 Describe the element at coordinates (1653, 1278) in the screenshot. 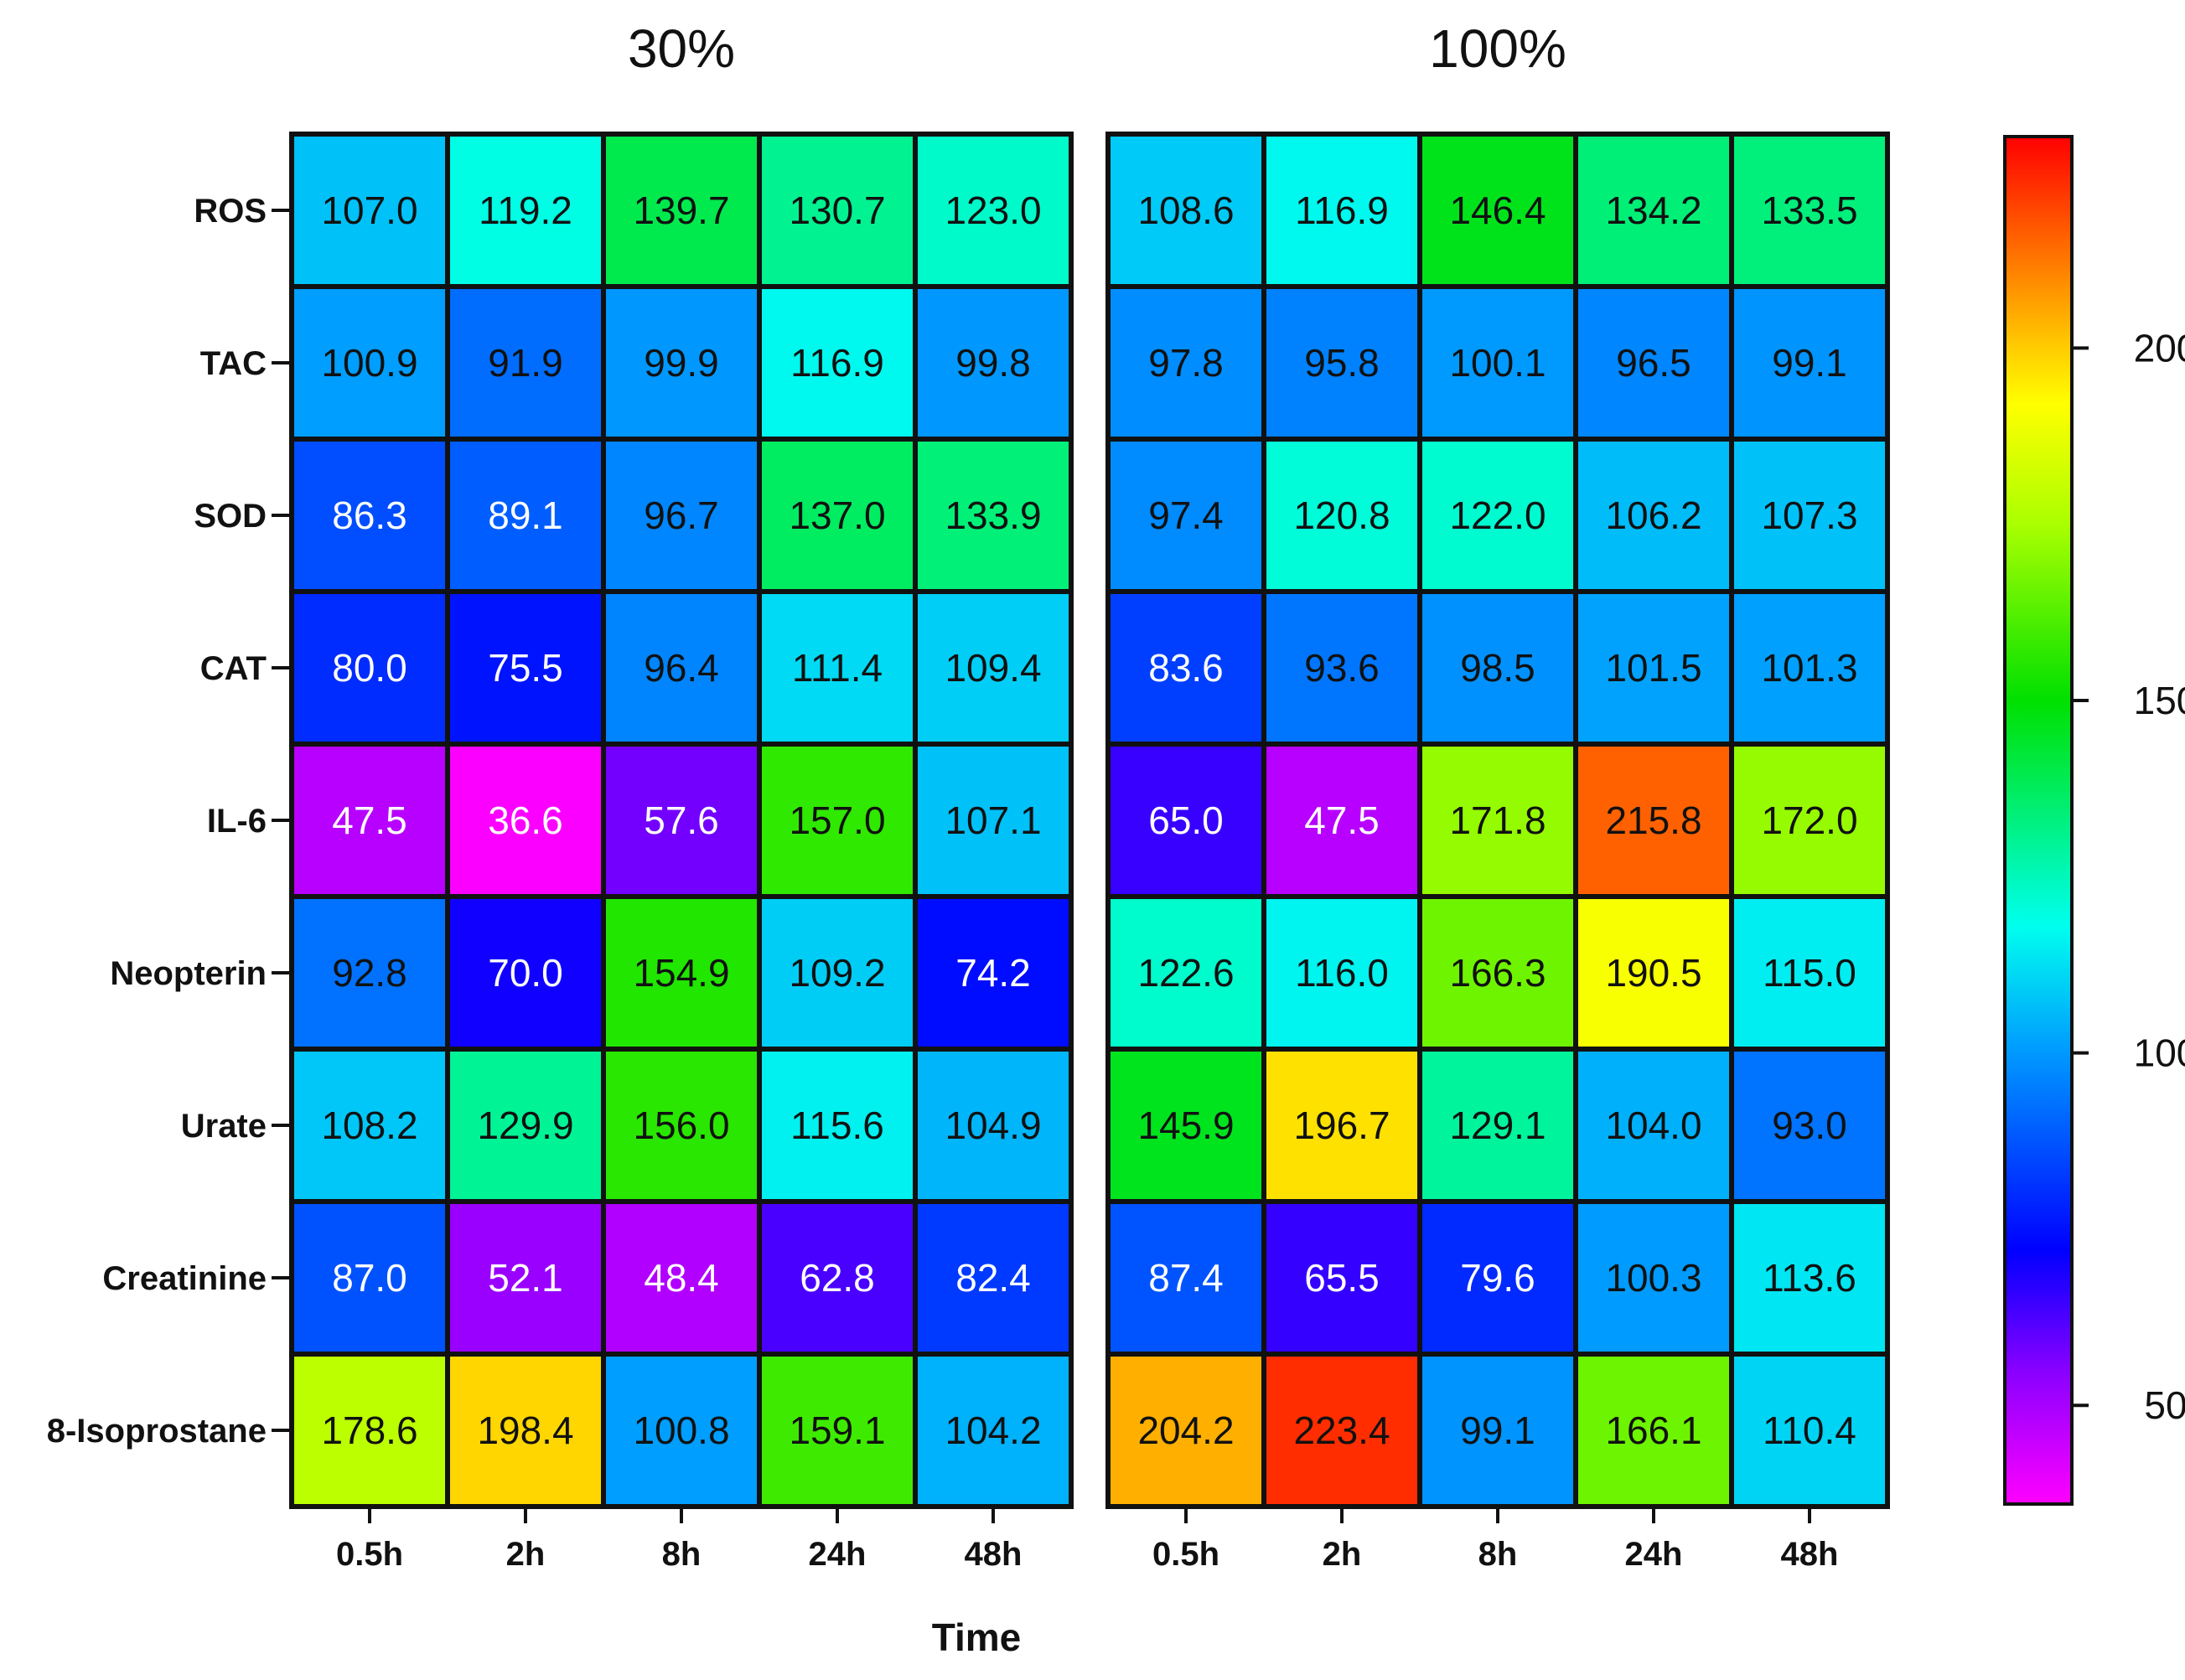

I see `cell-value-label: 100.3` at that location.